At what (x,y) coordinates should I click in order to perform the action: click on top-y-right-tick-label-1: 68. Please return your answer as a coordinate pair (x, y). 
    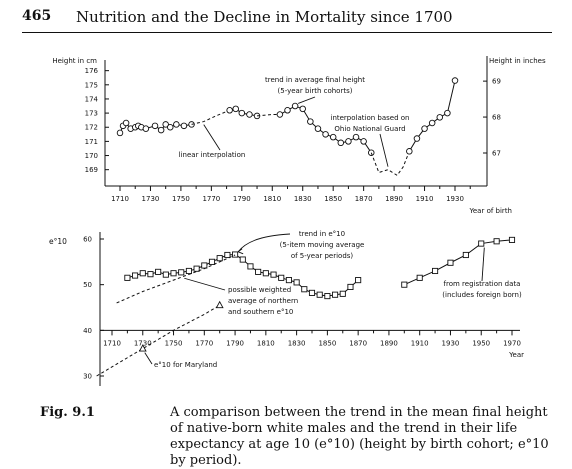
    Looking at the image, I should click on (496, 118).